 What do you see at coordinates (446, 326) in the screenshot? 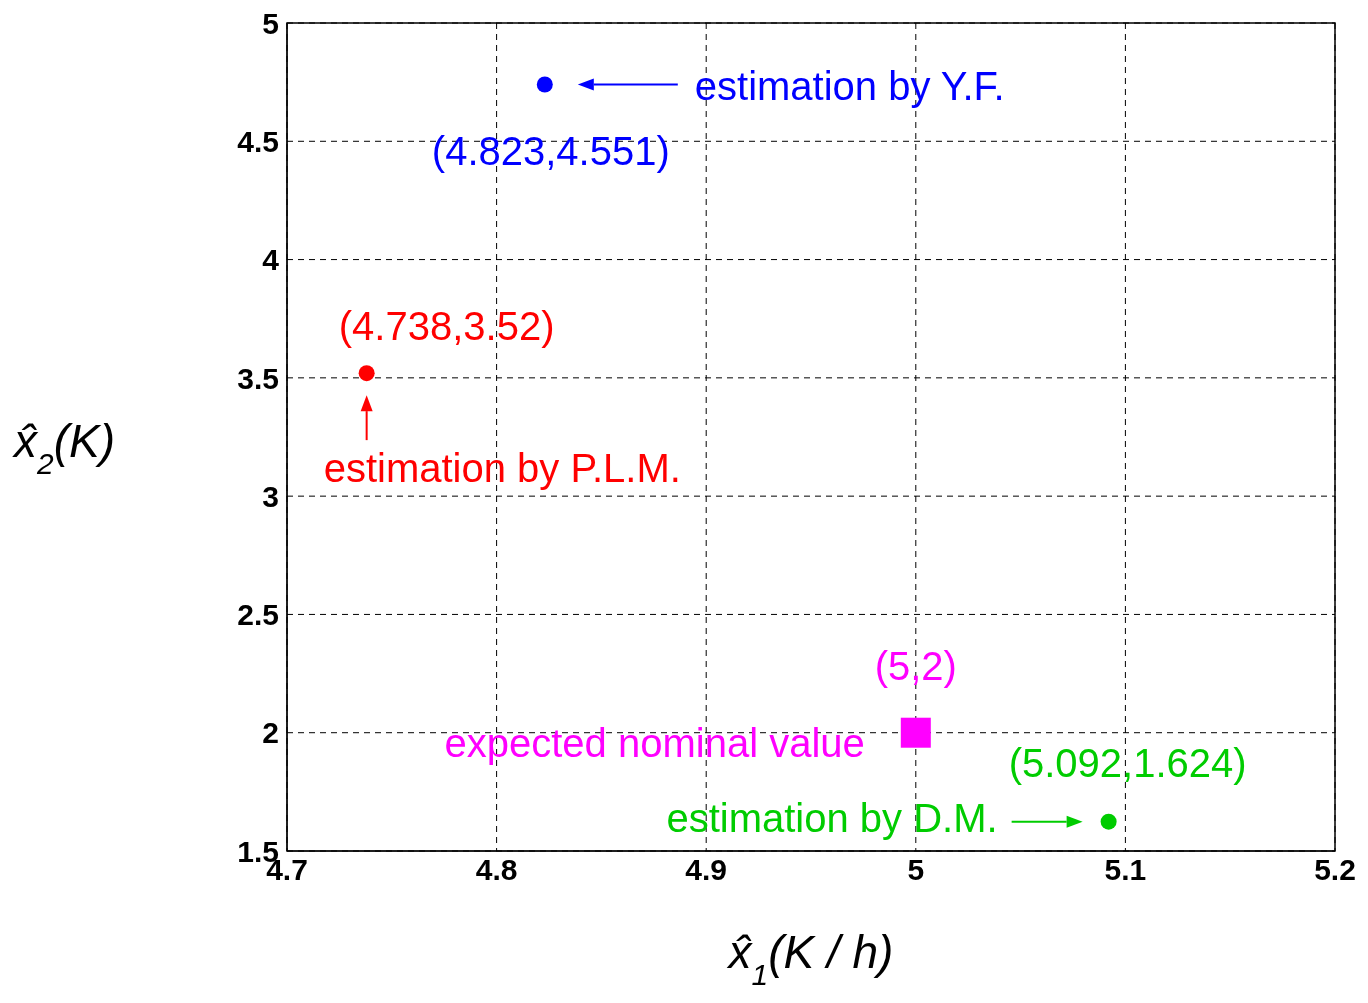
I see `annotation: (4.738,3.52)` at bounding box center [446, 326].